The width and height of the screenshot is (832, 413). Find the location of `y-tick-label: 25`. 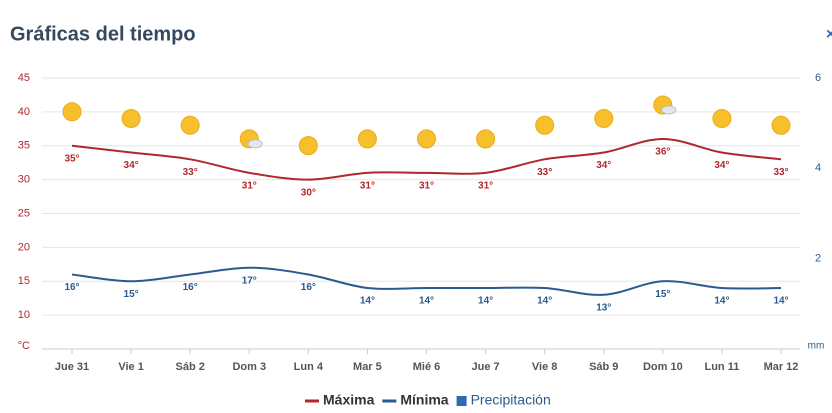

y-tick-label: 25 is located at coordinates (24, 213).